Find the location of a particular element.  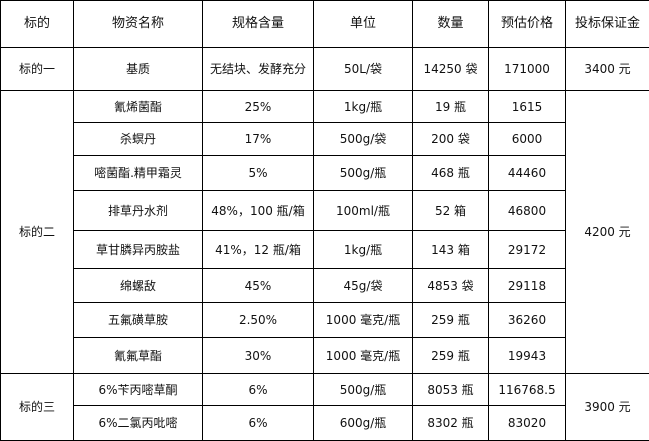

lot-name: 标的三 is located at coordinates (37, 407).